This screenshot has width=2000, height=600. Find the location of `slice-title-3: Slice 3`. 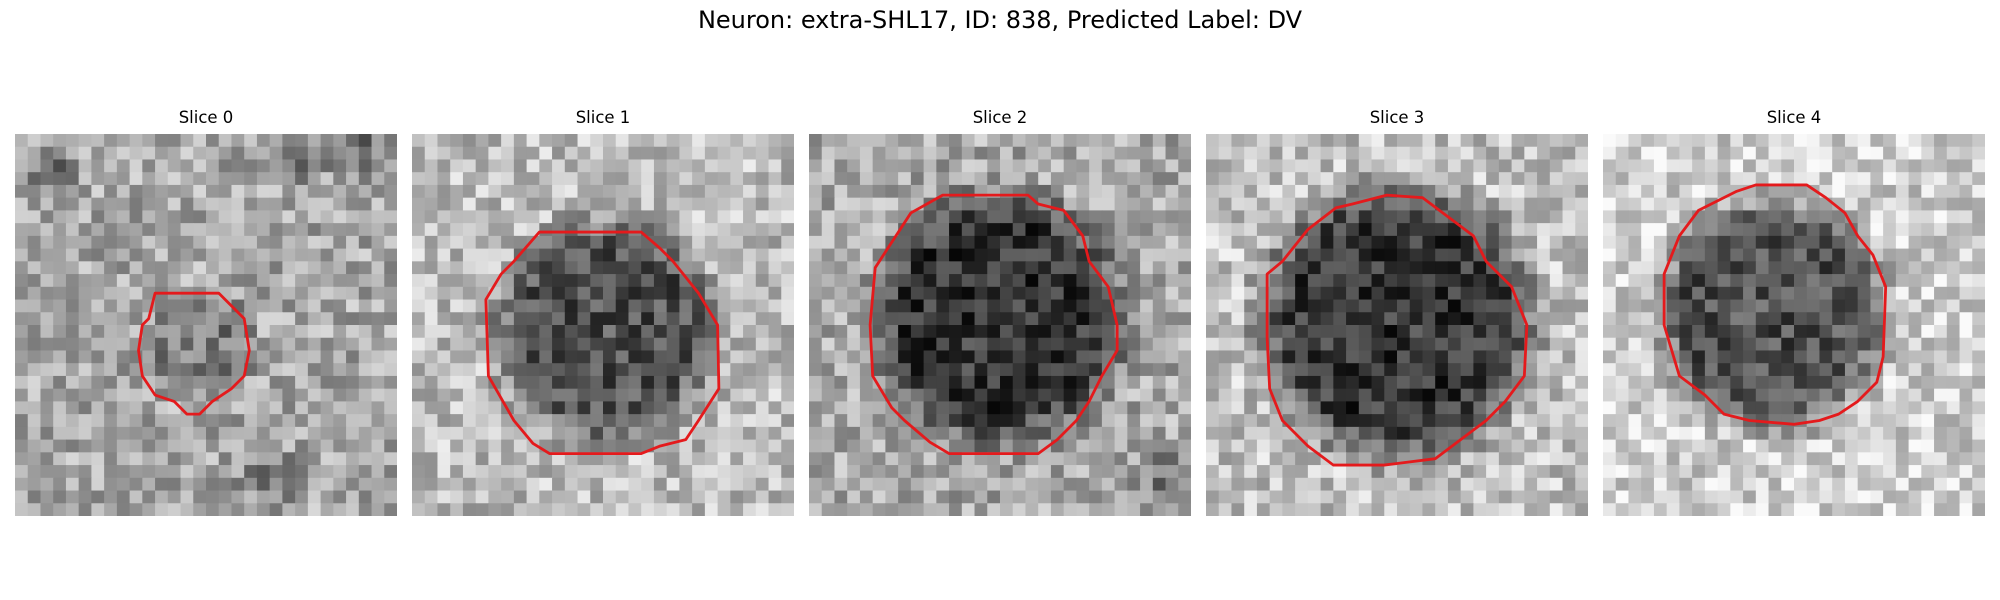

slice-title-3: Slice 3 is located at coordinates (1397, 117).